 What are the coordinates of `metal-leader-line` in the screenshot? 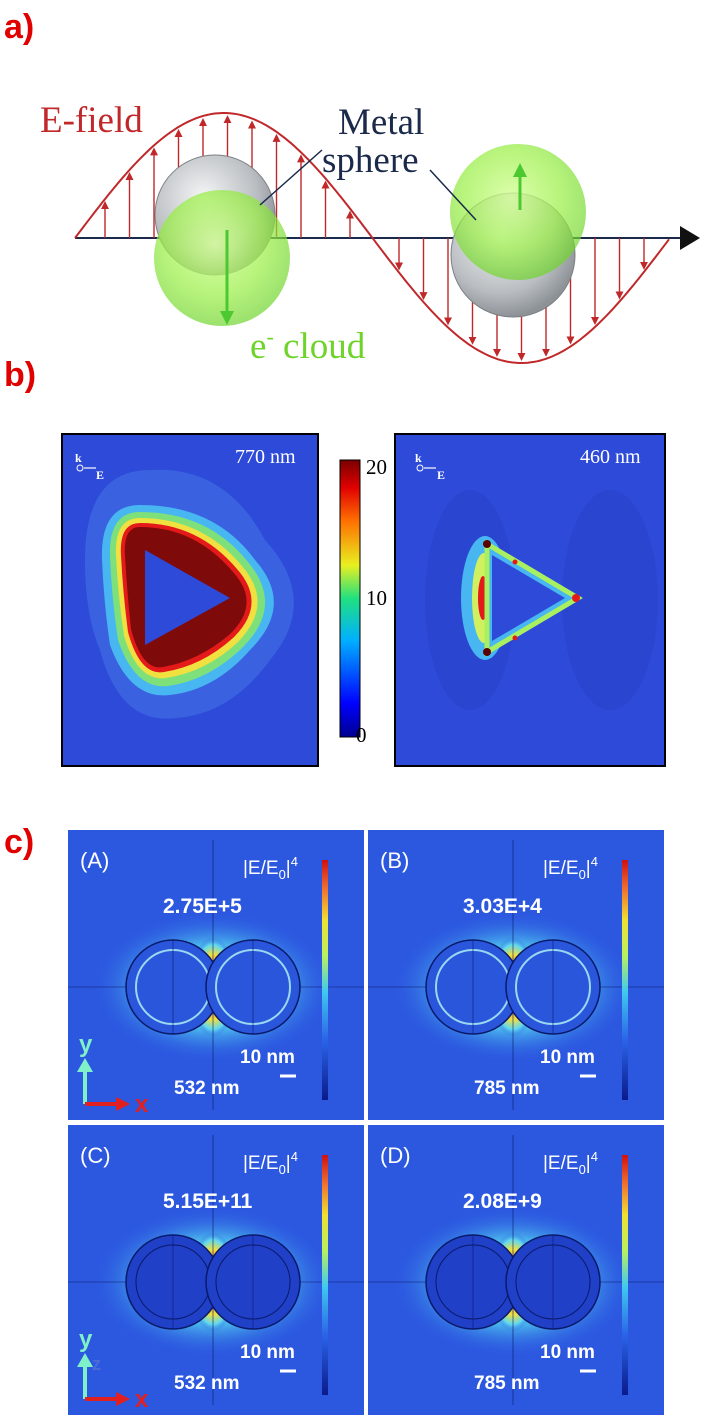 It's located at (291, 177).